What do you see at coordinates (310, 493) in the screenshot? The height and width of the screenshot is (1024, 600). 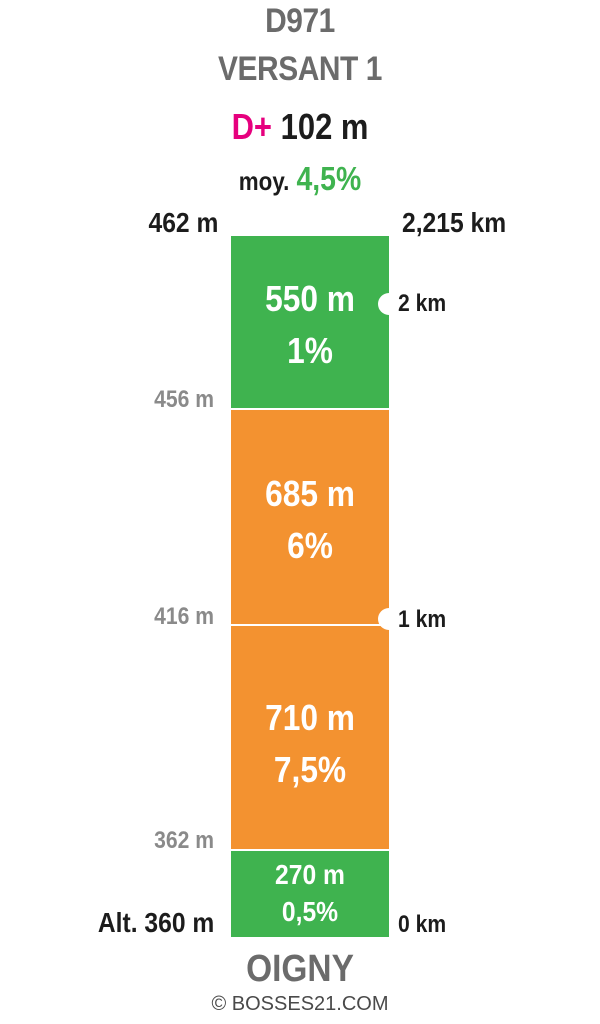 I see `segment-2-length: 685 m` at bounding box center [310, 493].